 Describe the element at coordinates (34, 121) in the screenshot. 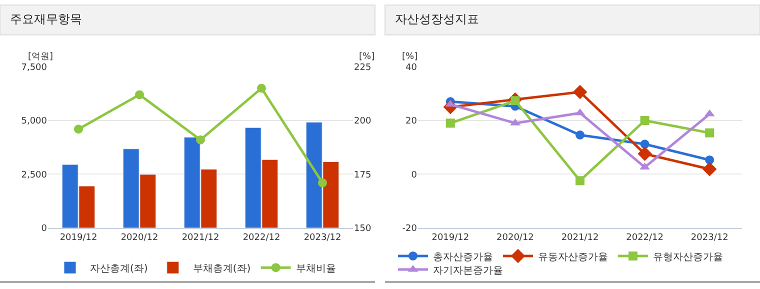

I see `y-tick-label: 5,000` at that location.